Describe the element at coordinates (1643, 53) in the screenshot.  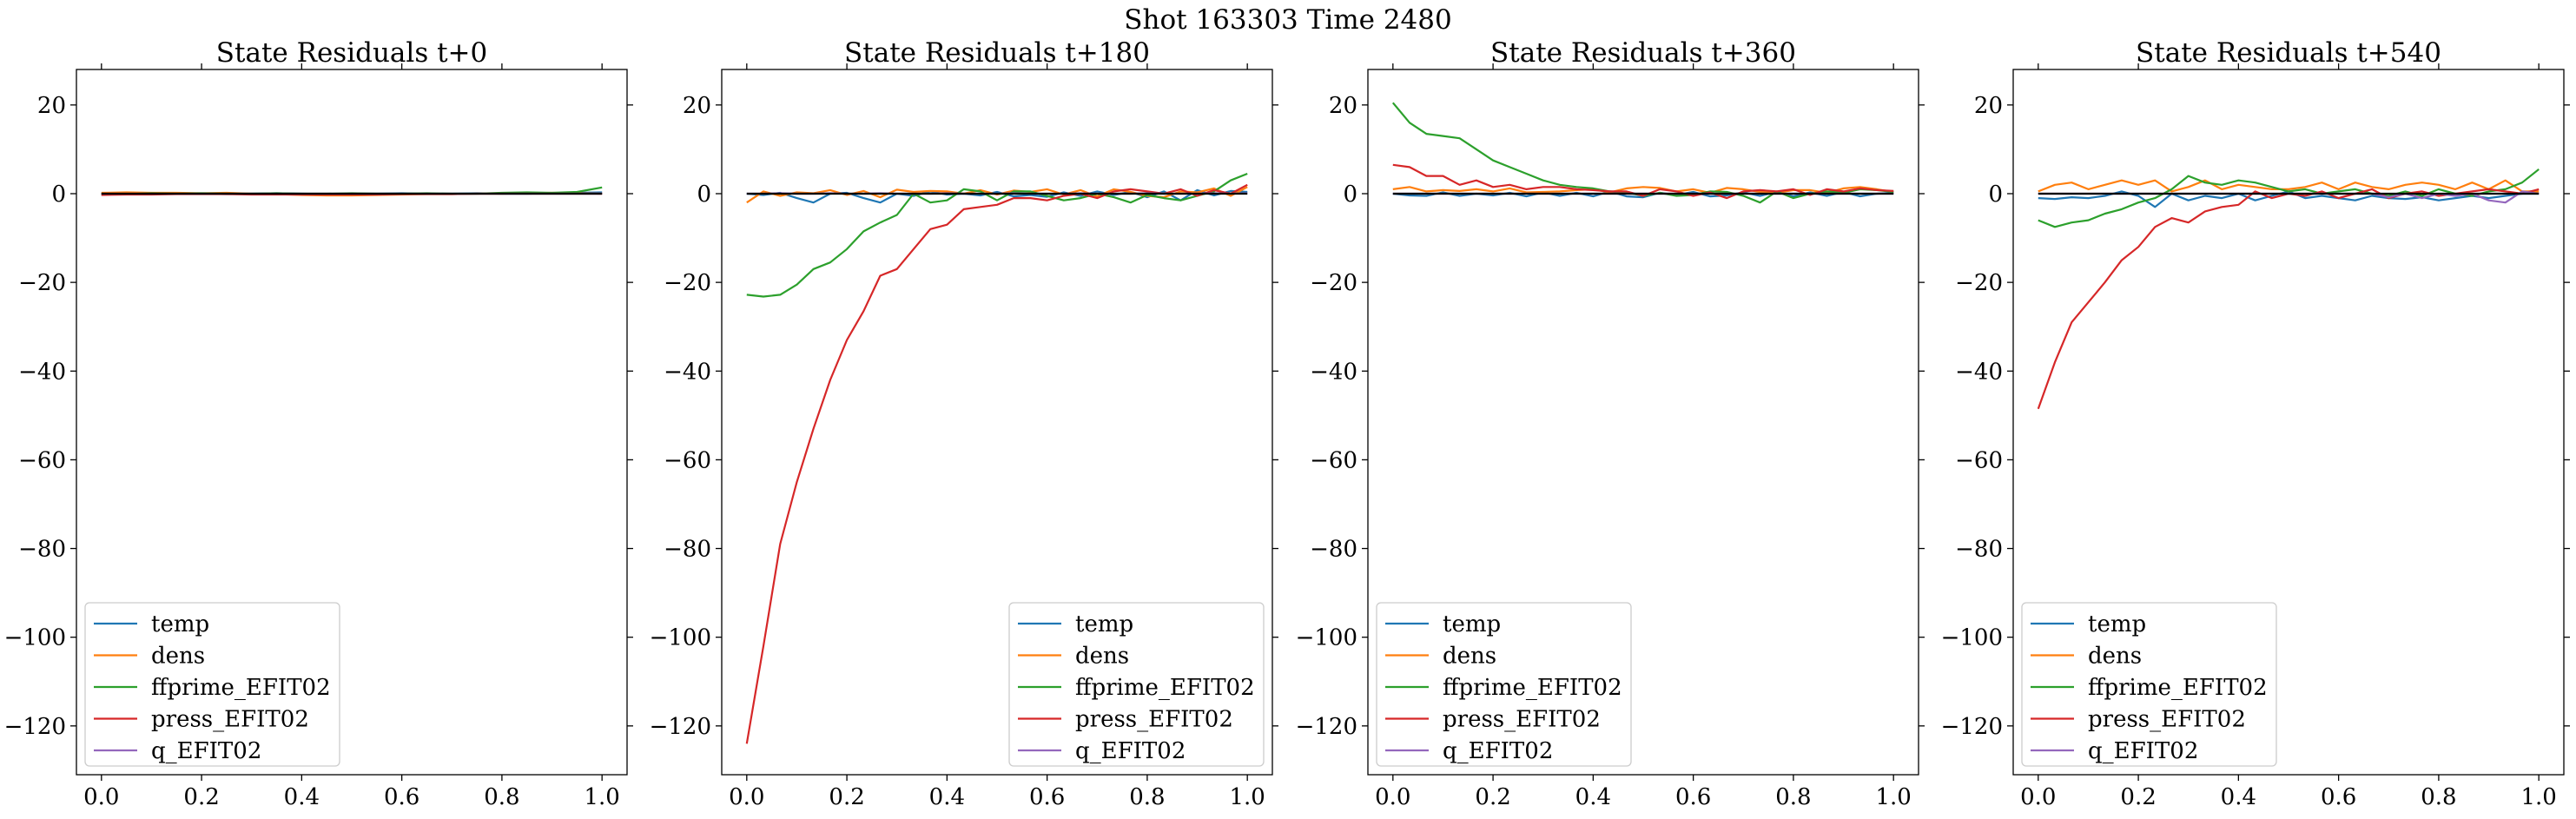
I see `chart-title: State Residuals t+360` at that location.